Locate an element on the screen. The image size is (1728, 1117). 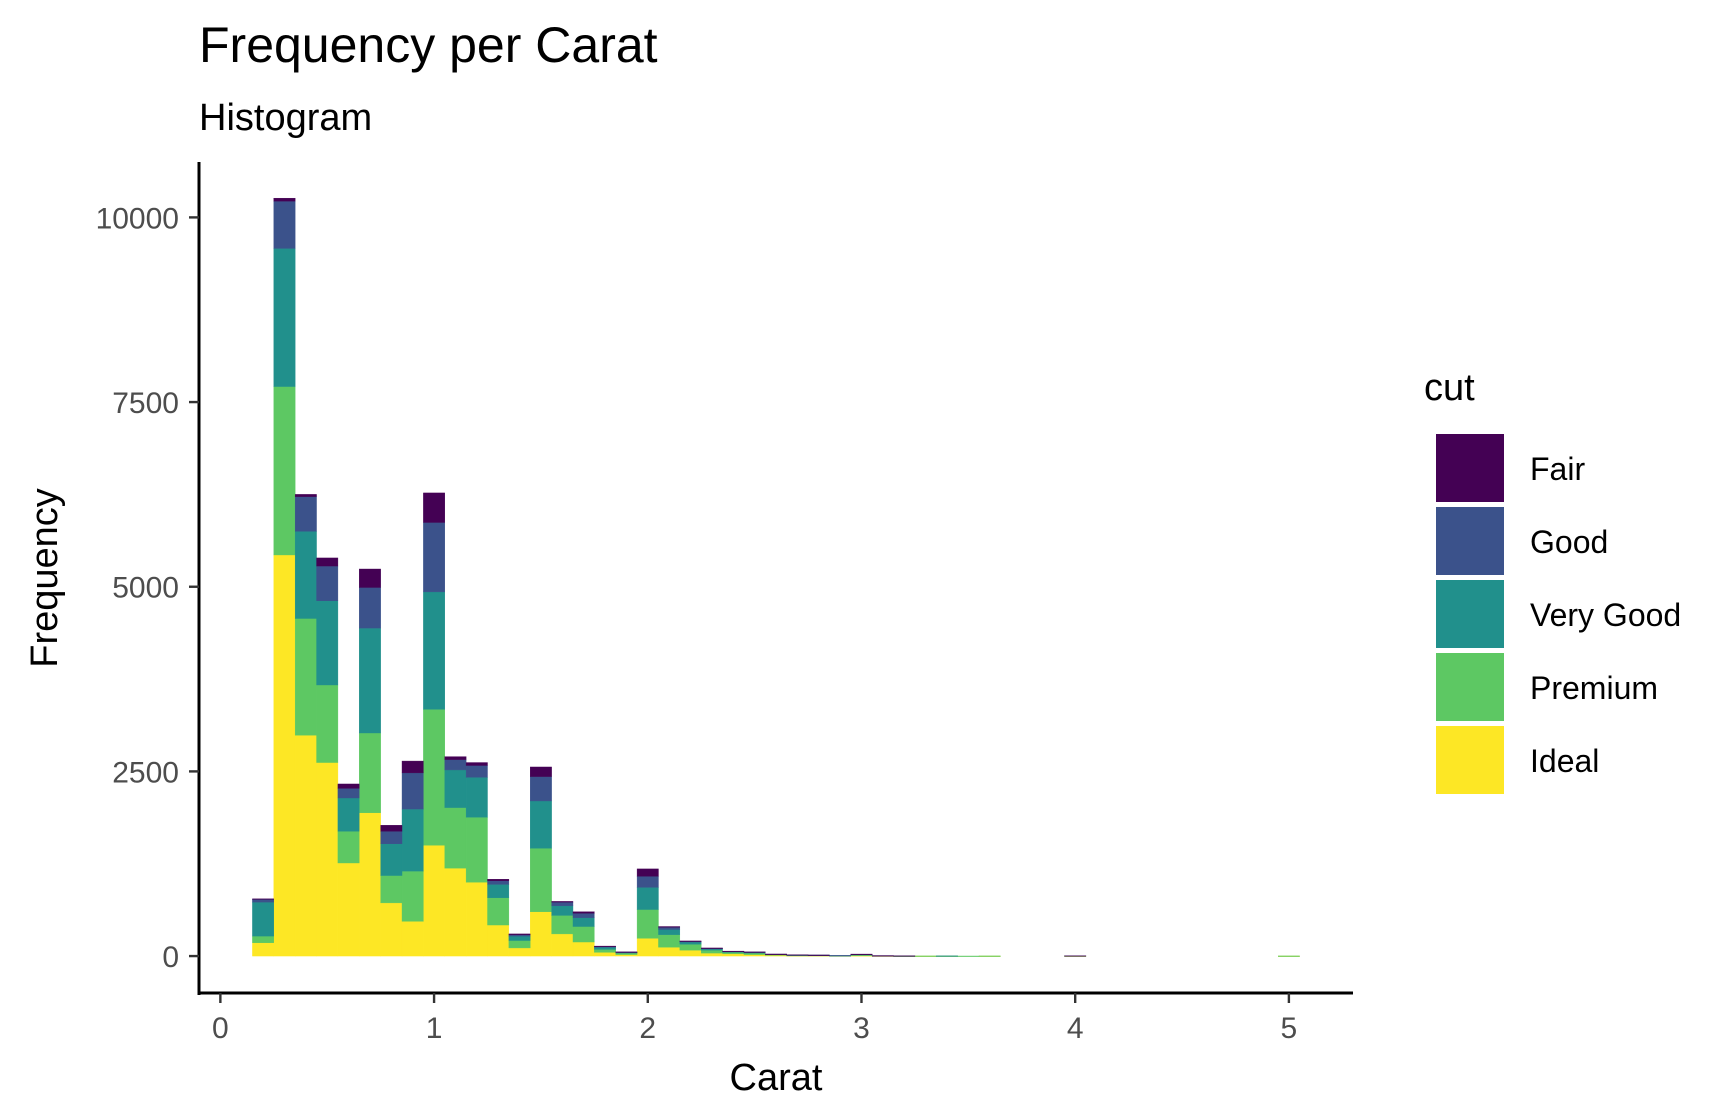
chart-subtitle: Histogram is located at coordinates (285, 118).